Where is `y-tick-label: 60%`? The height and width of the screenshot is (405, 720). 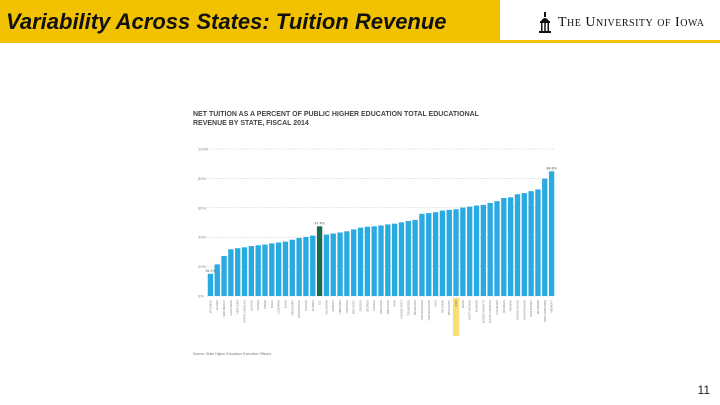
y-tick-label: 60% is located at coordinates (202, 207).